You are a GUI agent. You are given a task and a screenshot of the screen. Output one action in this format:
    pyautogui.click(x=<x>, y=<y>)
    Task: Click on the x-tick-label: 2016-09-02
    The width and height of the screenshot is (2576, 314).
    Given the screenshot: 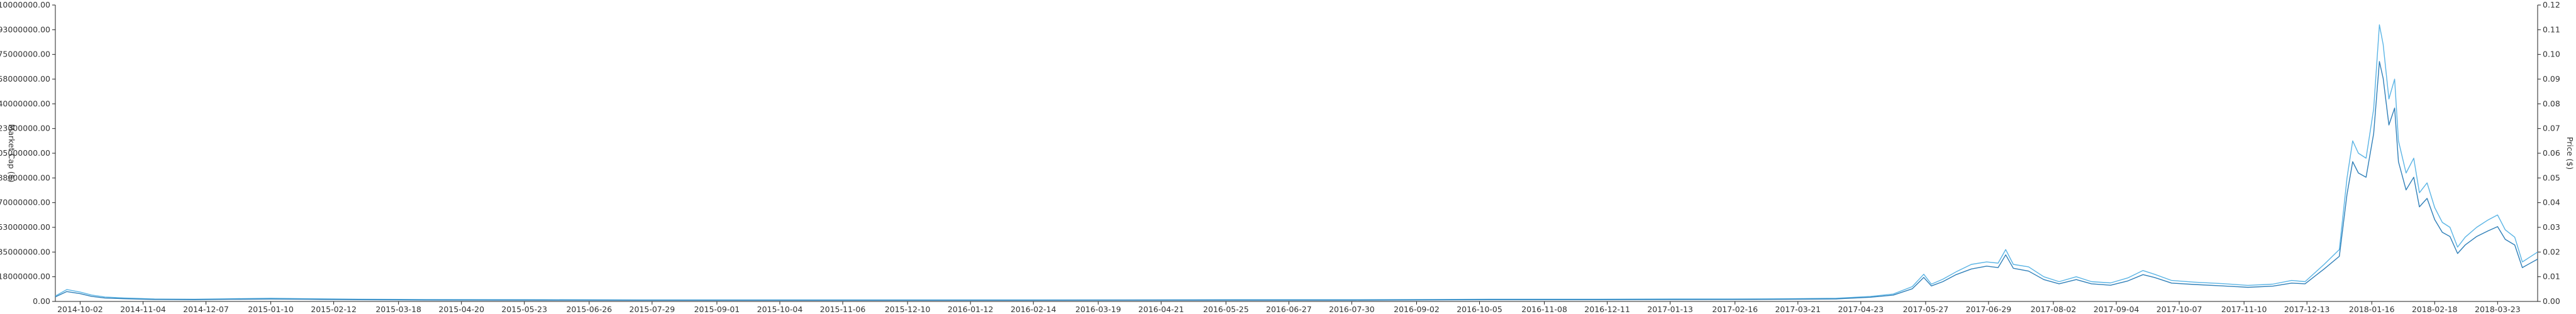 What is the action you would take?
    pyautogui.click(x=1417, y=309)
    